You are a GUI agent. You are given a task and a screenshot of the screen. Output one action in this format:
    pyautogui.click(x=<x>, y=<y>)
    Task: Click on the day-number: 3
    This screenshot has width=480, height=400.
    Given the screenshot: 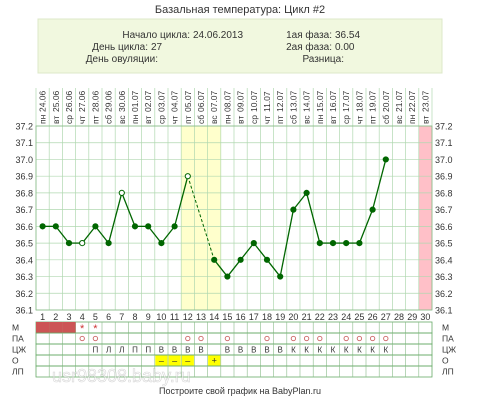 What is the action you would take?
    pyautogui.click(x=68, y=317)
    